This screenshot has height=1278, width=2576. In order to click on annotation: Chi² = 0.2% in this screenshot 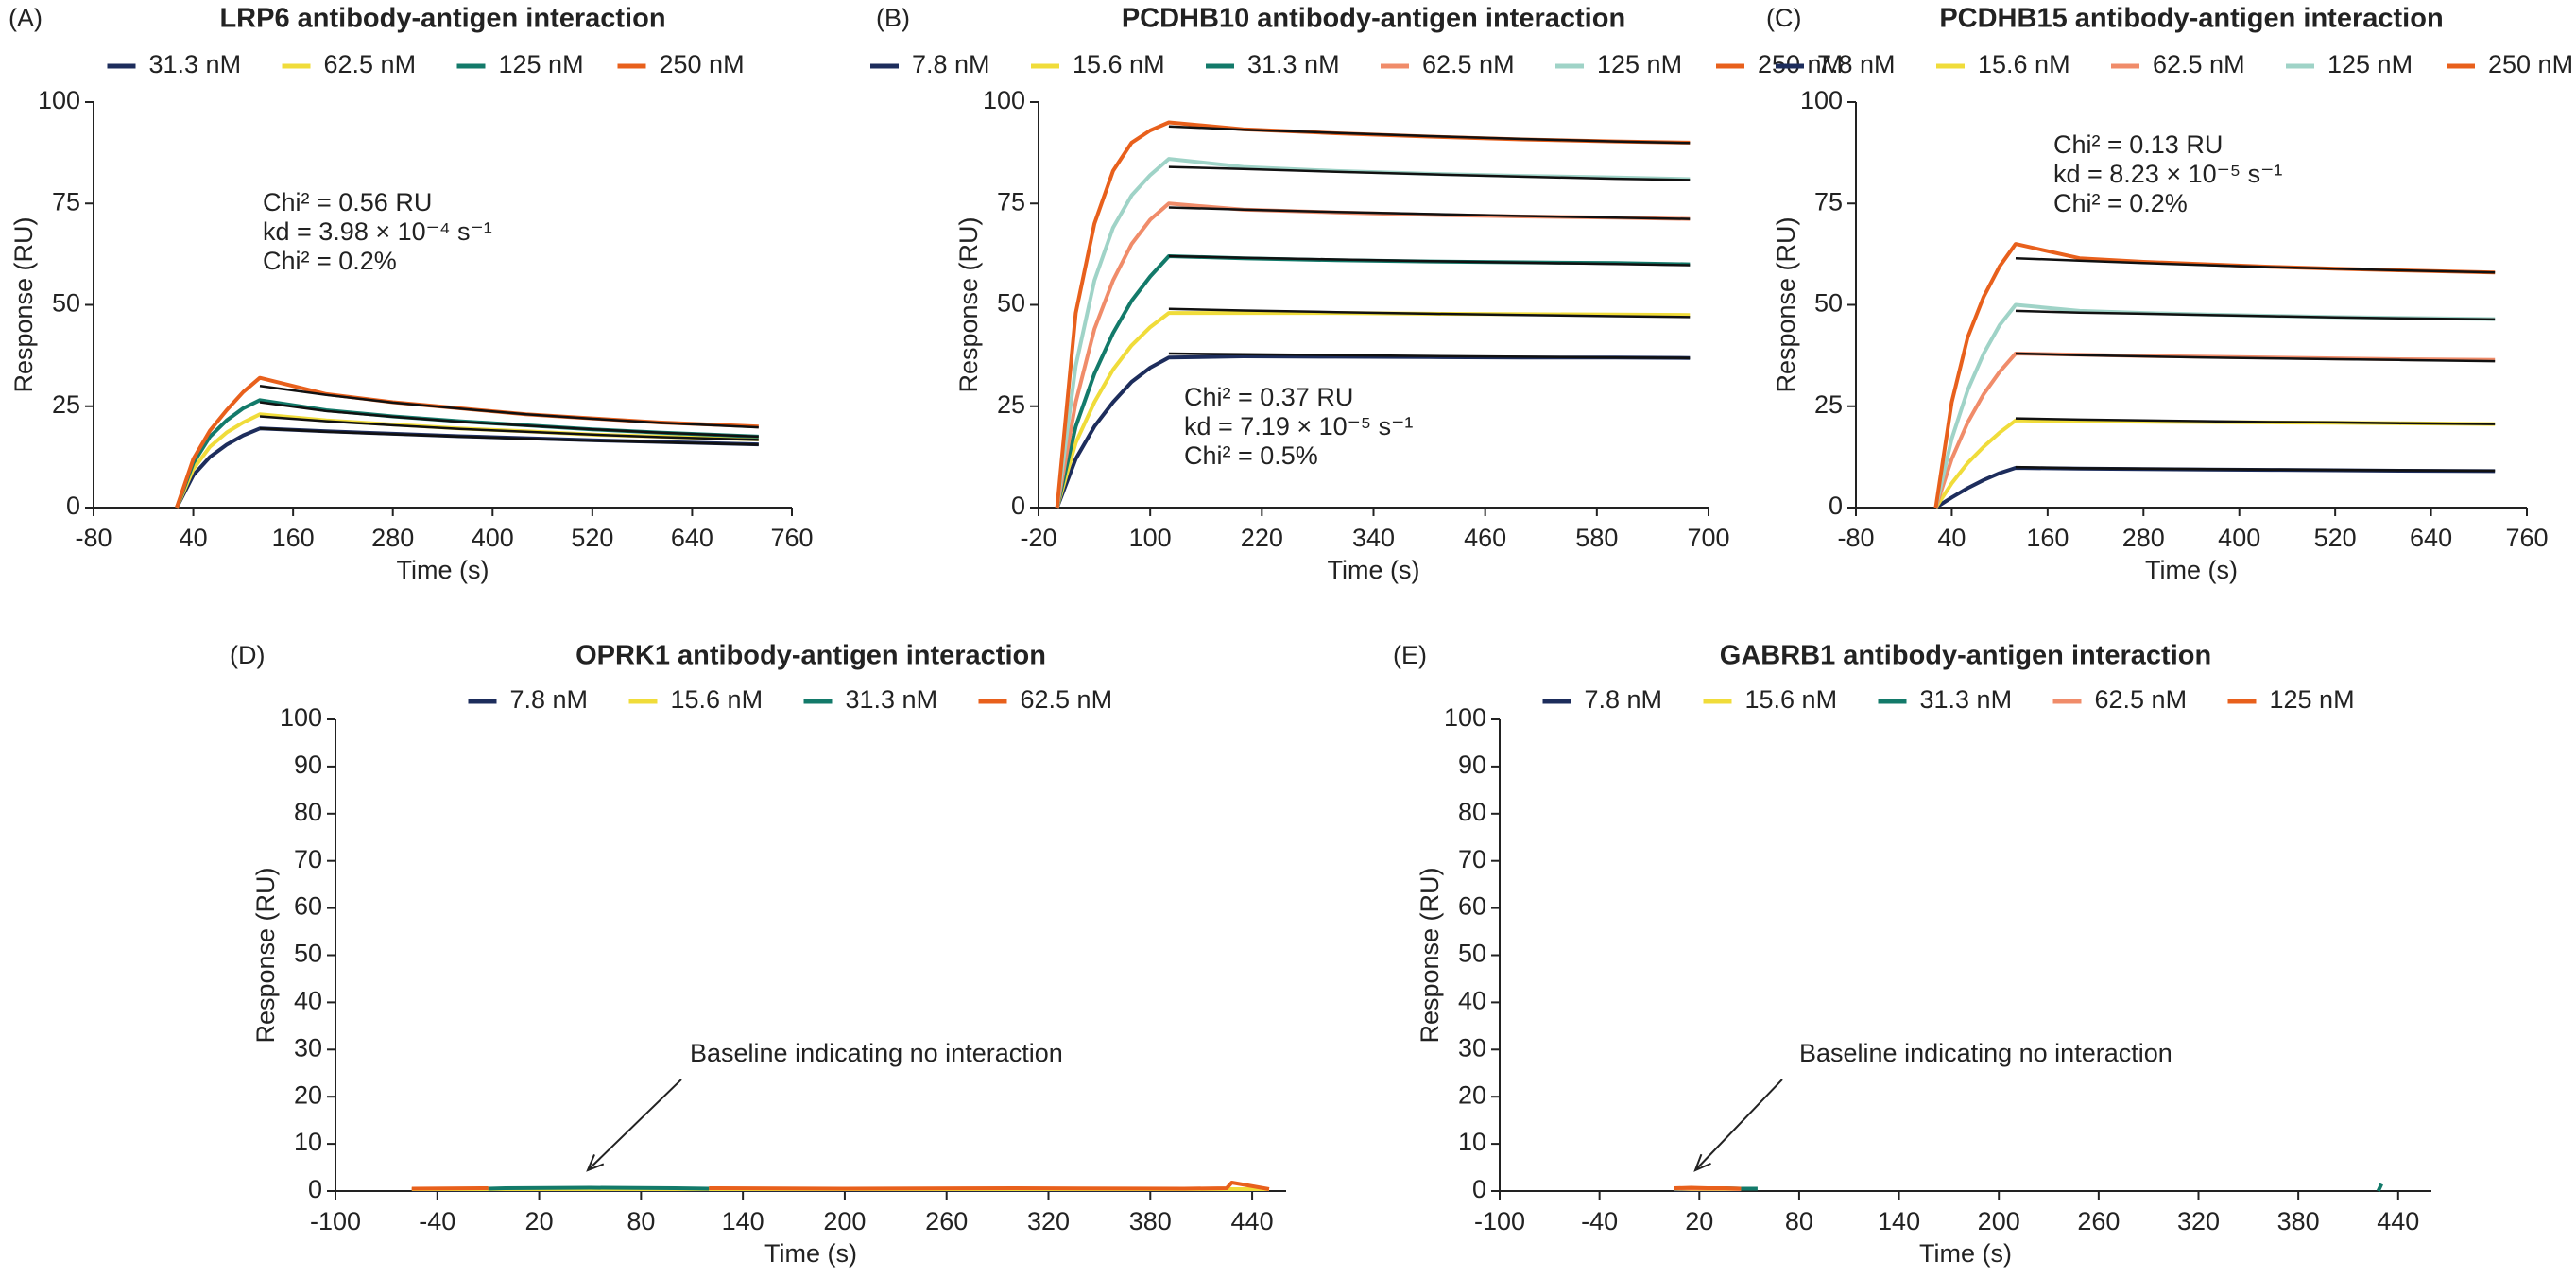, I will do `click(330, 261)`.